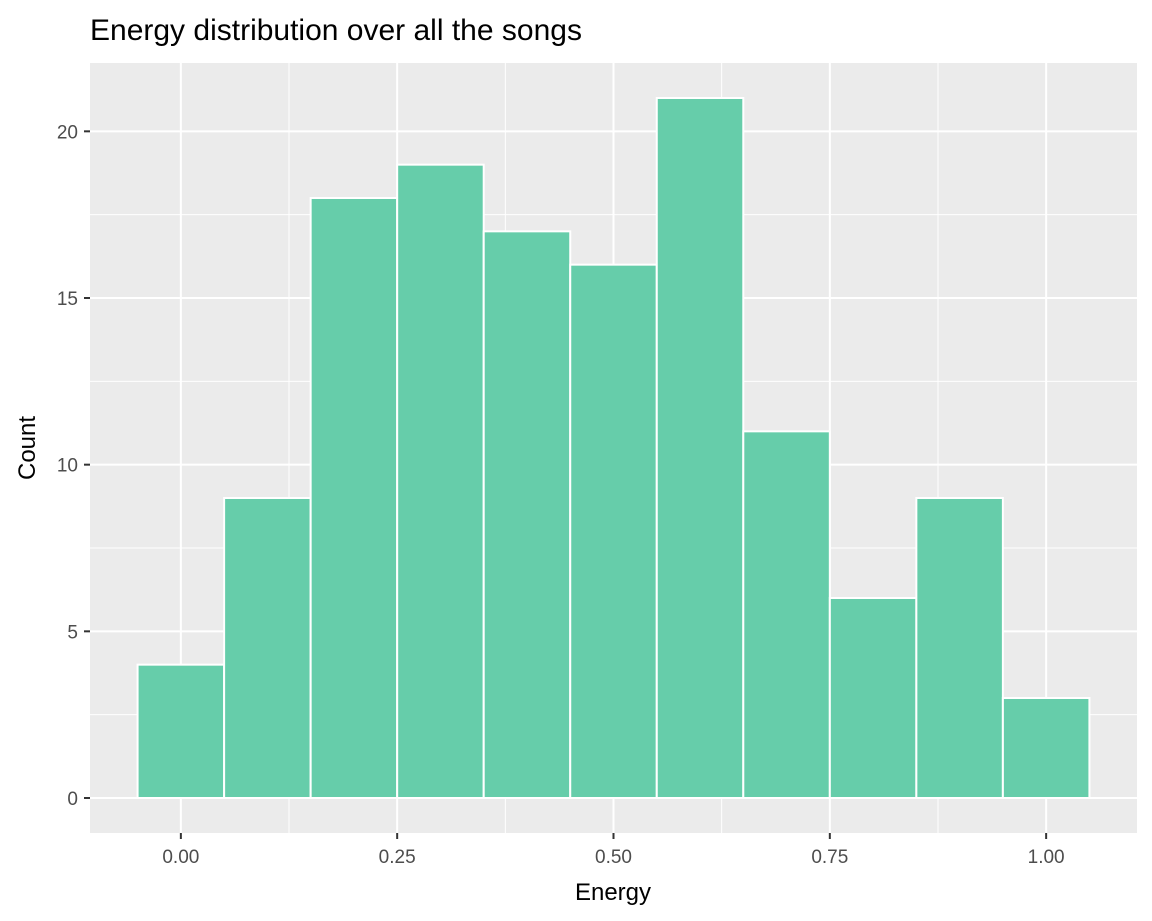 This screenshot has height=921, width=1152. What do you see at coordinates (336, 30) in the screenshot?
I see `chart-title: Energy distribution over all the songs` at bounding box center [336, 30].